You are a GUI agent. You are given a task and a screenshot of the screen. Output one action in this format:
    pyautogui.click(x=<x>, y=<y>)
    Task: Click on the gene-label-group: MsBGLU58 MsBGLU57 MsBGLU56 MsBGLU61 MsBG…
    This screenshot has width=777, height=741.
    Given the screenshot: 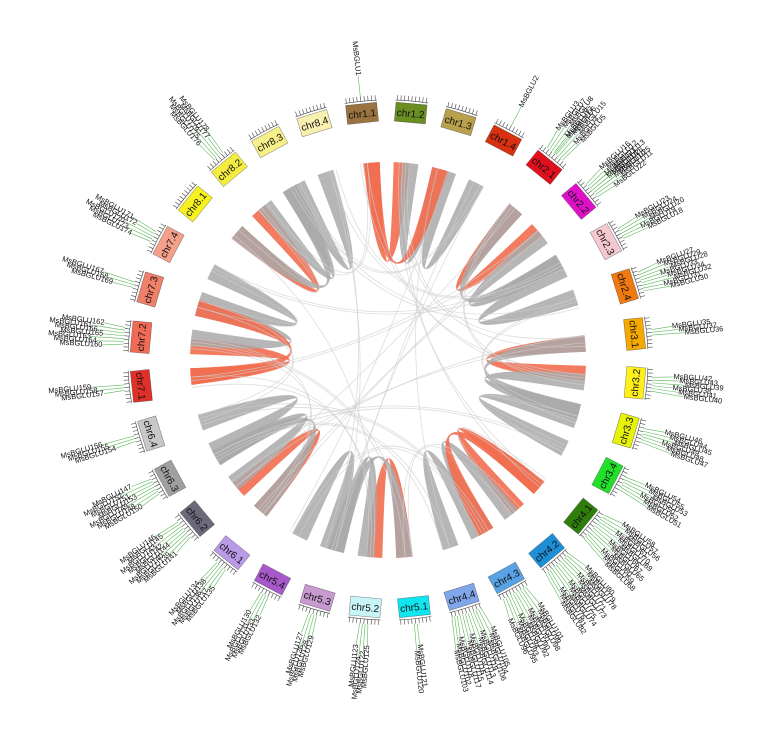 What is the action you would take?
    pyautogui.click(x=622, y=553)
    